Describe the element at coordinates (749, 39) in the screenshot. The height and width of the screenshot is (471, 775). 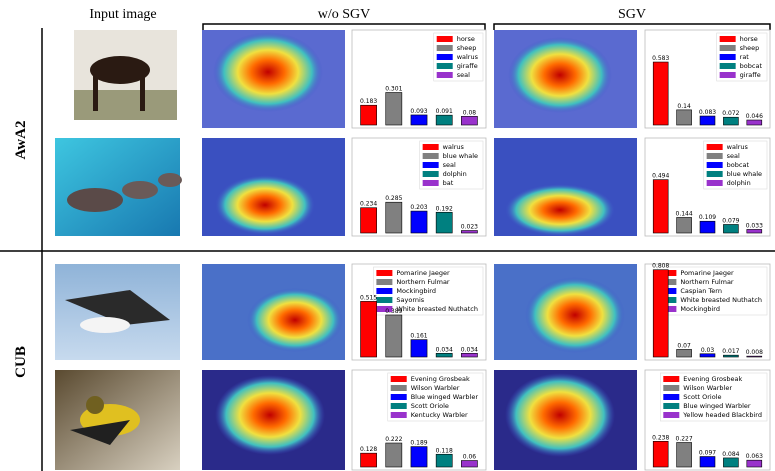
I see `legend-label: horse` at that location.